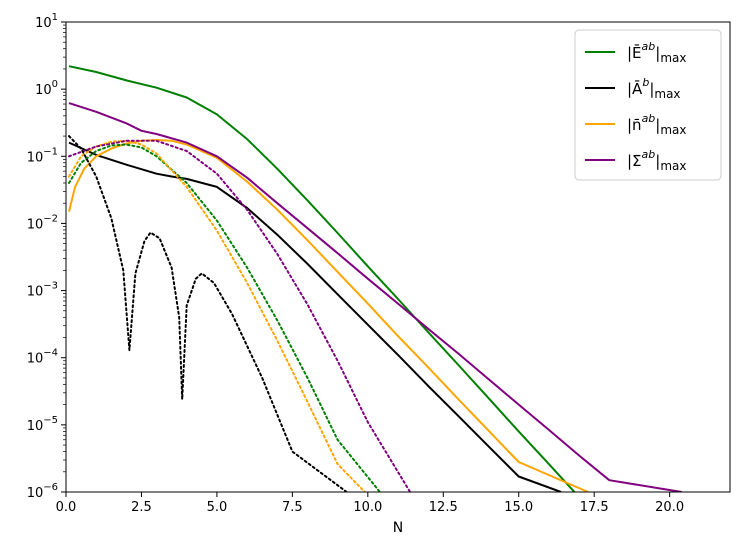  I want to click on legend-entry-label: |Āb|max, so click(654, 88).